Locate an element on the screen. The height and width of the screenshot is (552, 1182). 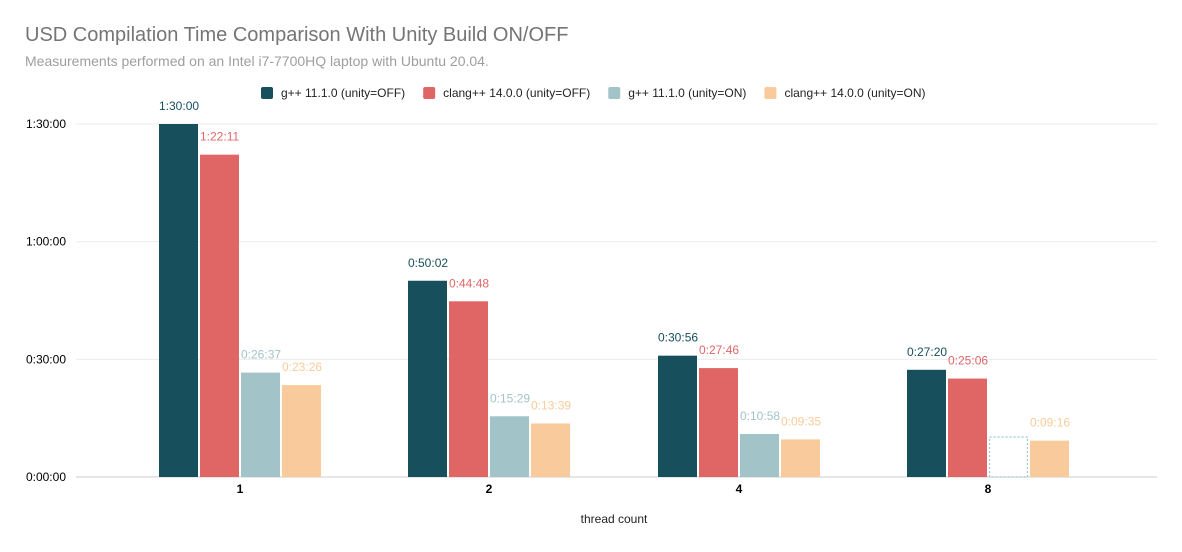
bar-value-label: 0:23:26 is located at coordinates (302, 367).